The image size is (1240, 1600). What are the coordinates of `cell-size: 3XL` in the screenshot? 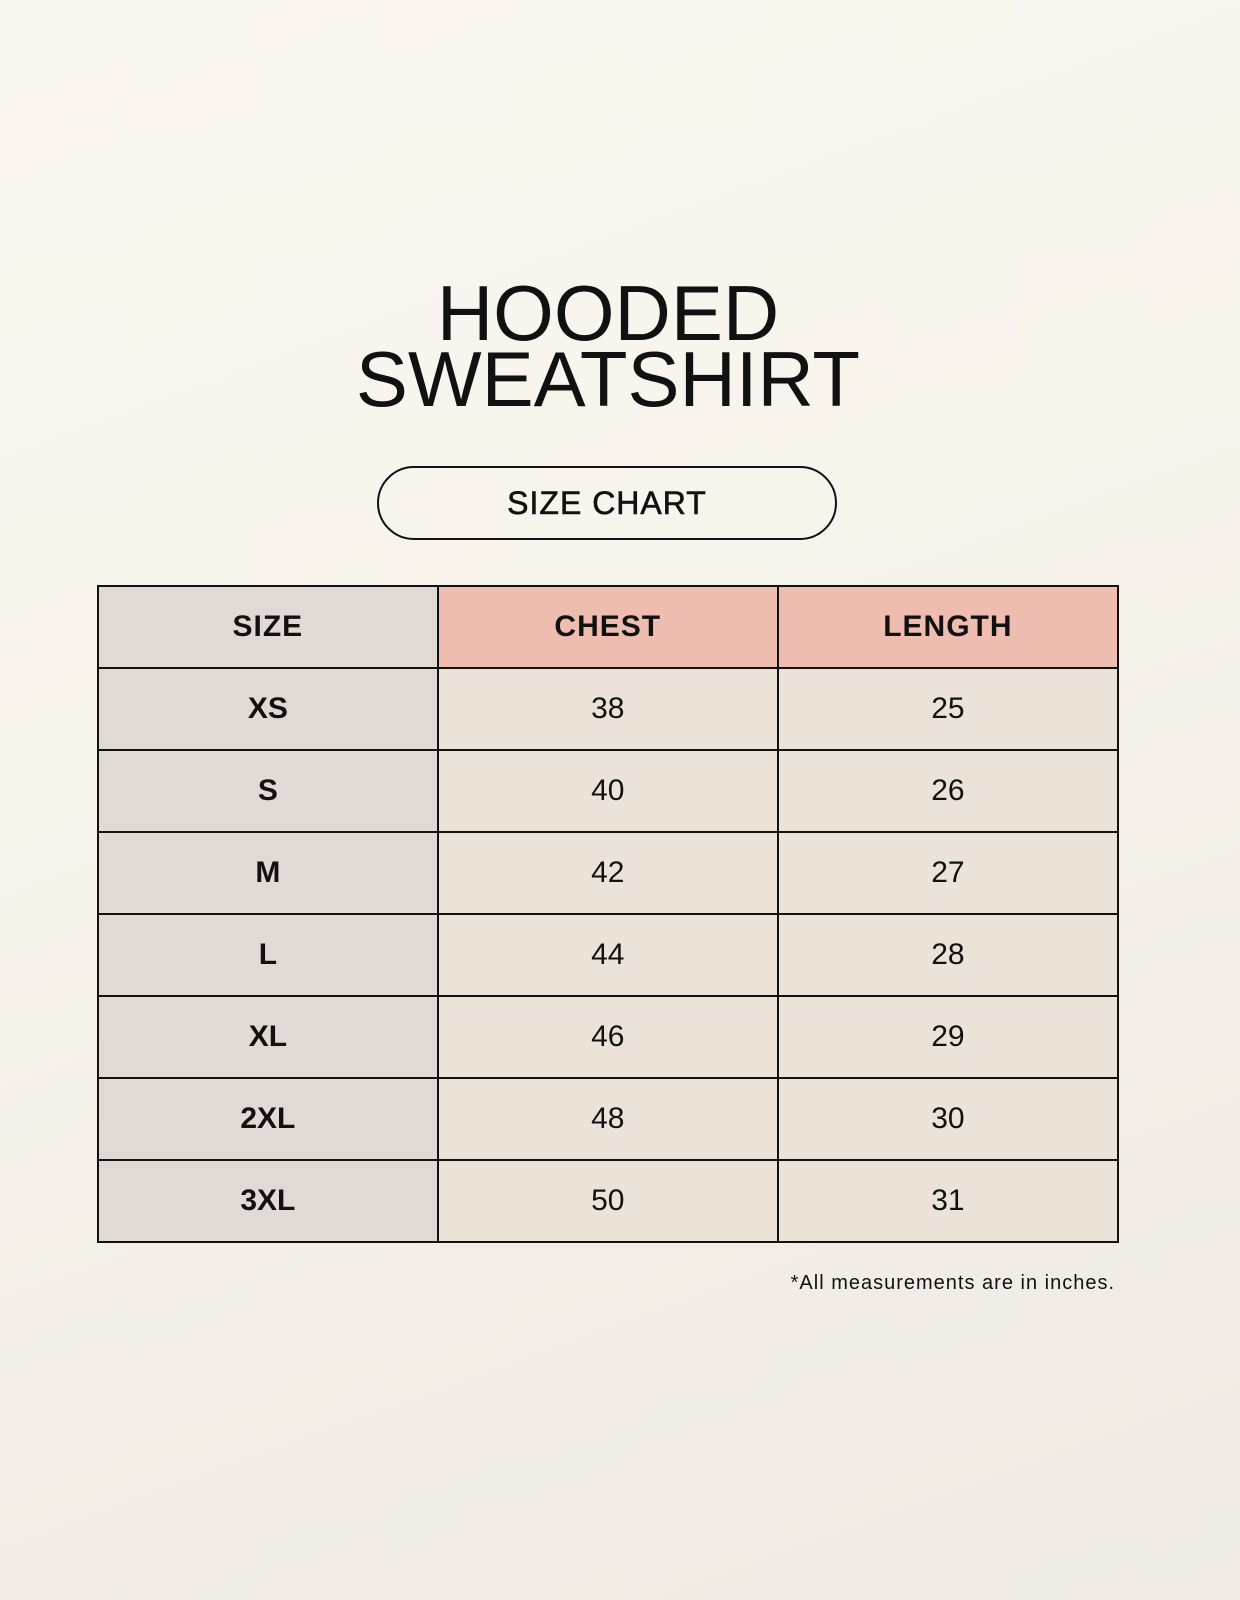 It's located at (268, 1201).